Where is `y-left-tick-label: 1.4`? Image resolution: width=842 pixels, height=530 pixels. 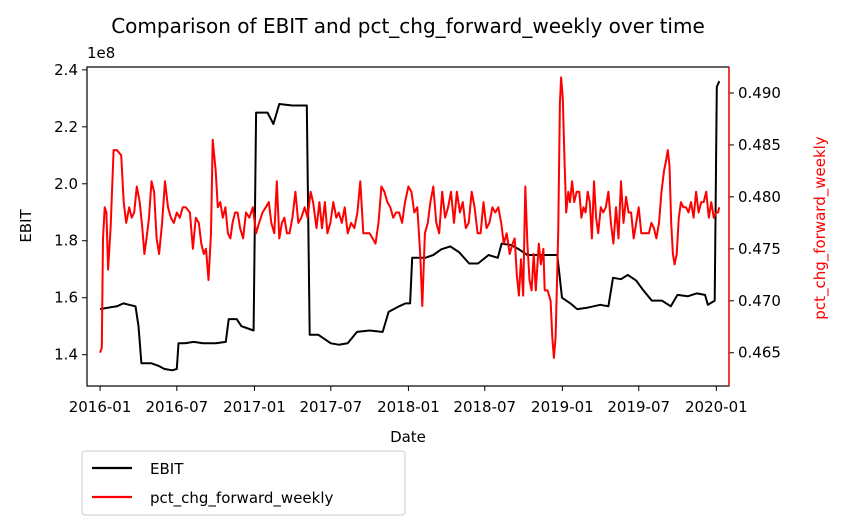
y-left-tick-label: 1.4 is located at coordinates (66, 355).